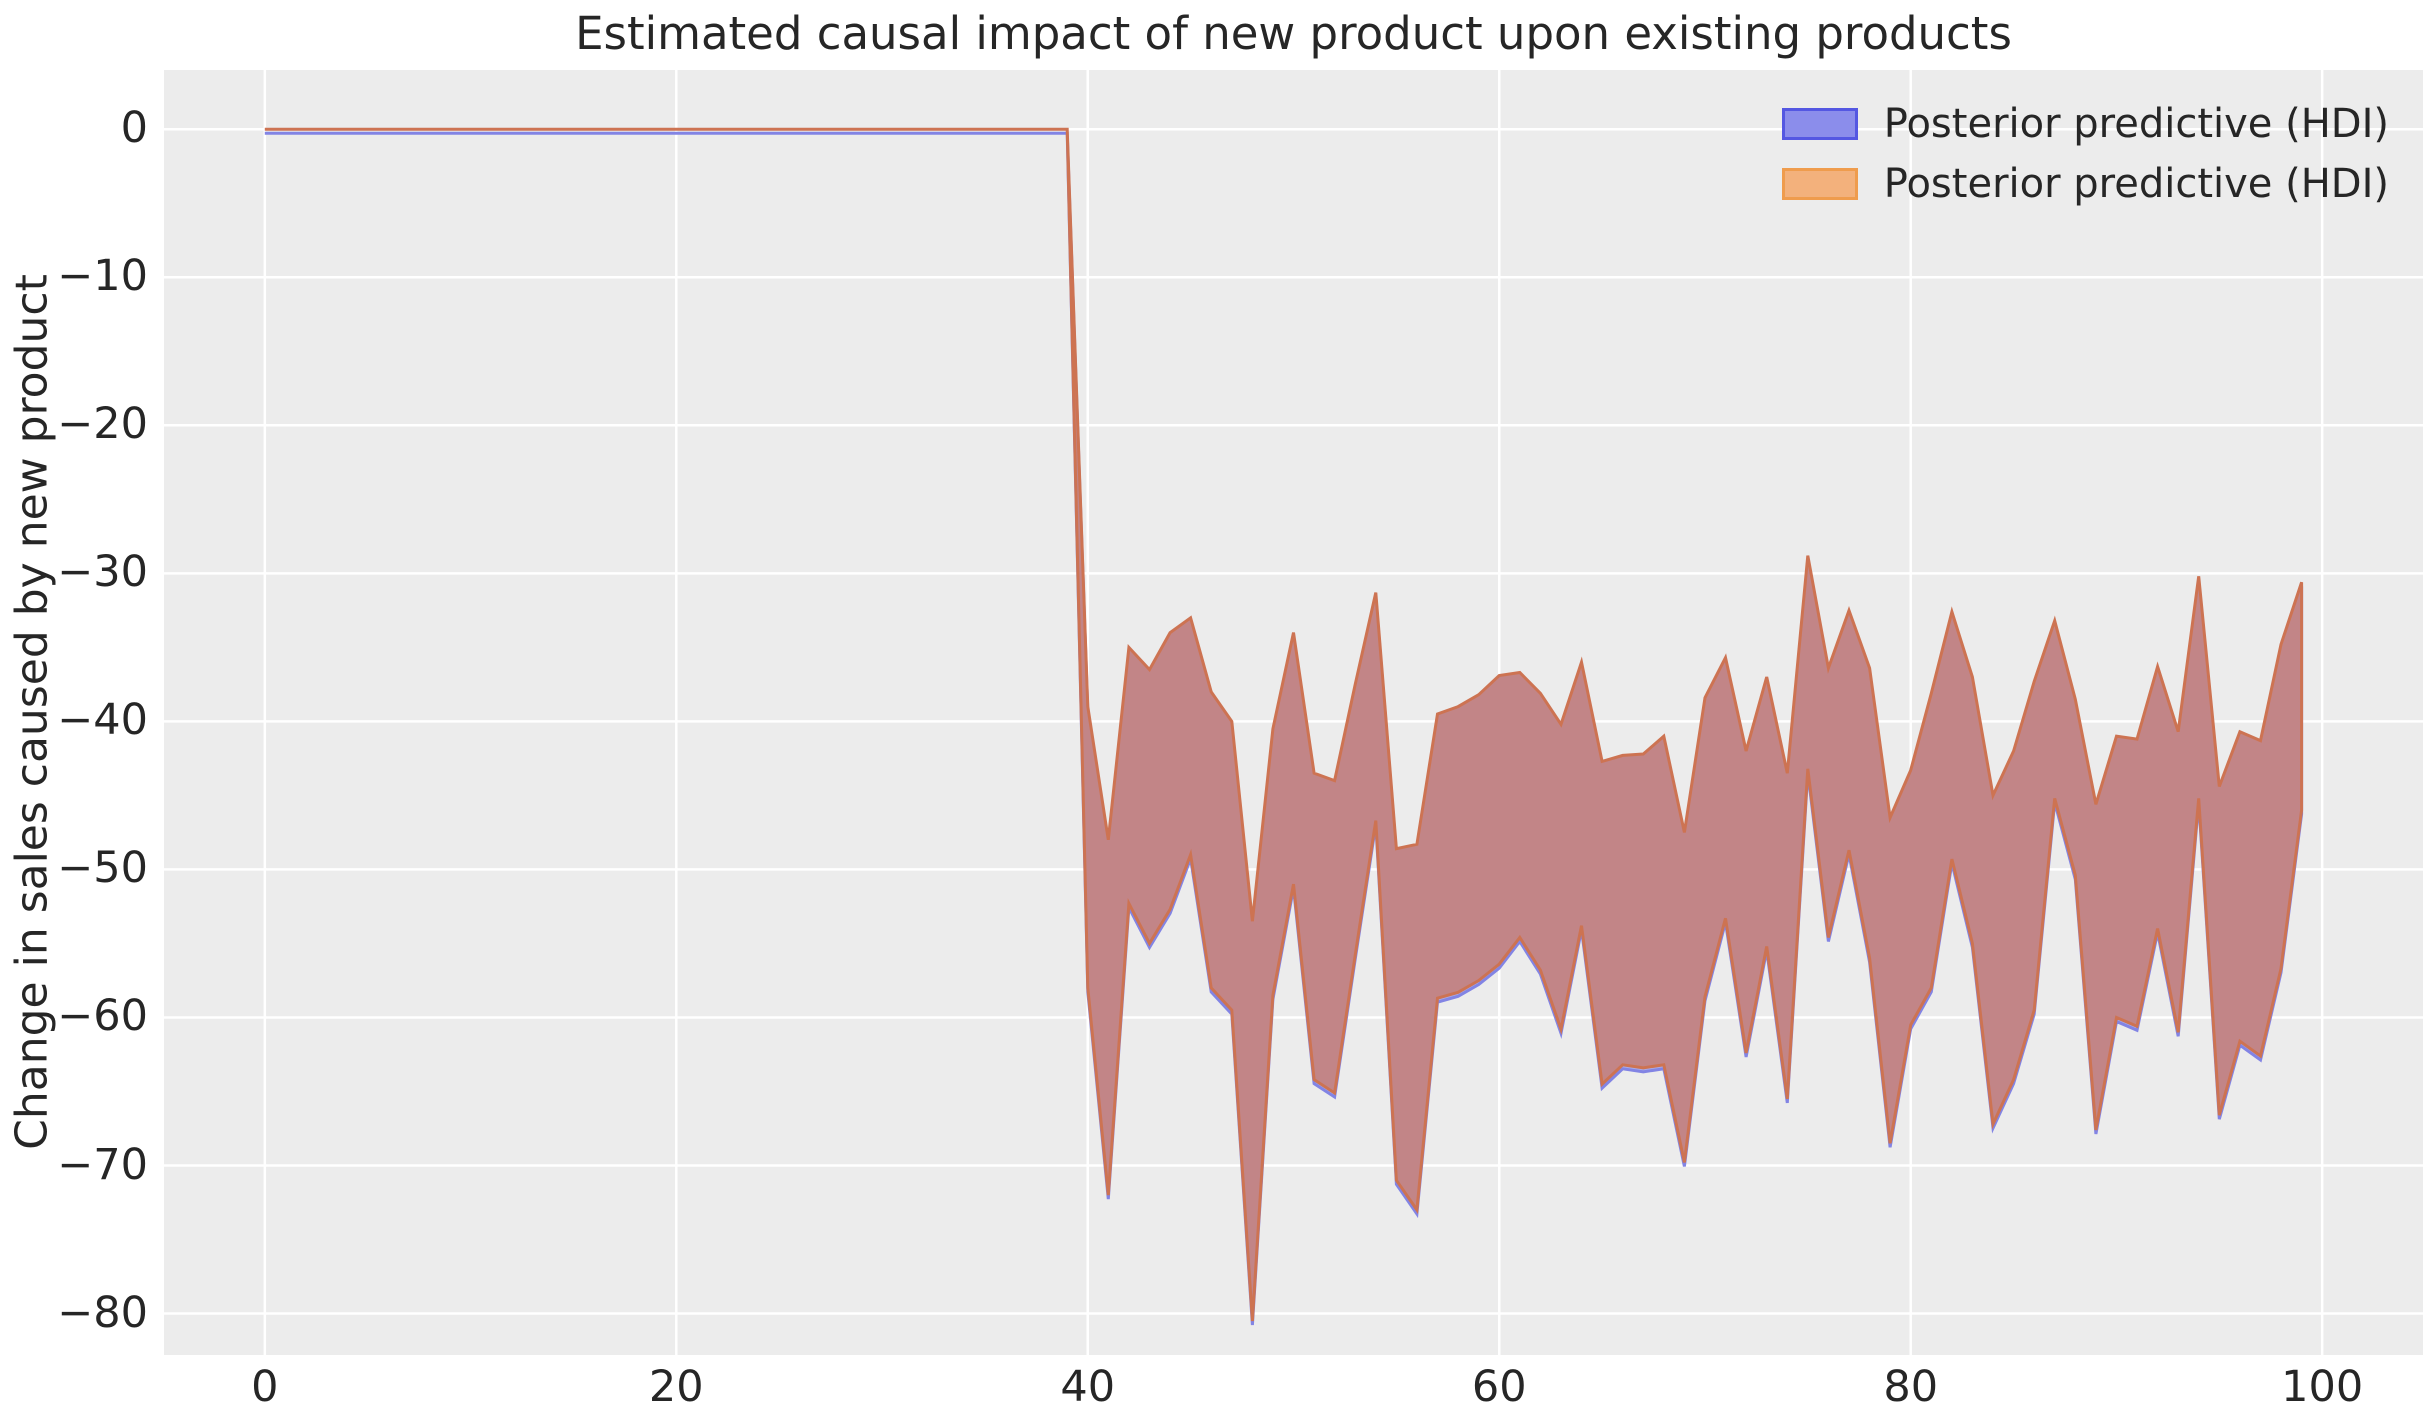  Describe the element at coordinates (102, 1164) in the screenshot. I see `y-tick-label: −70` at that location.